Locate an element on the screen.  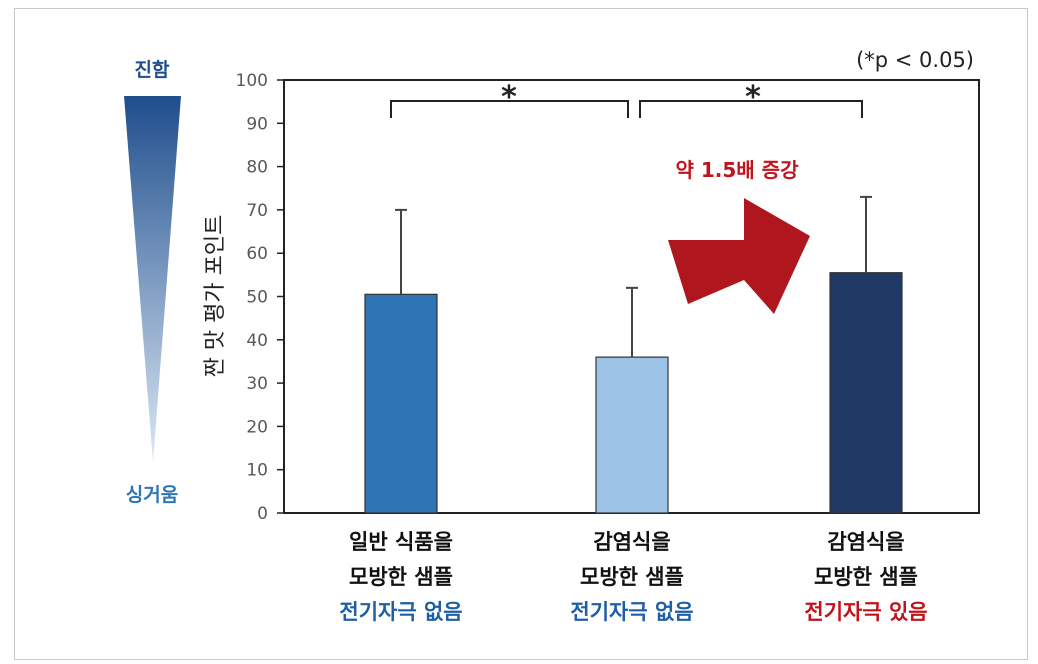
category-3-line3: 전기자극 있음 is located at coordinates (865, 612).